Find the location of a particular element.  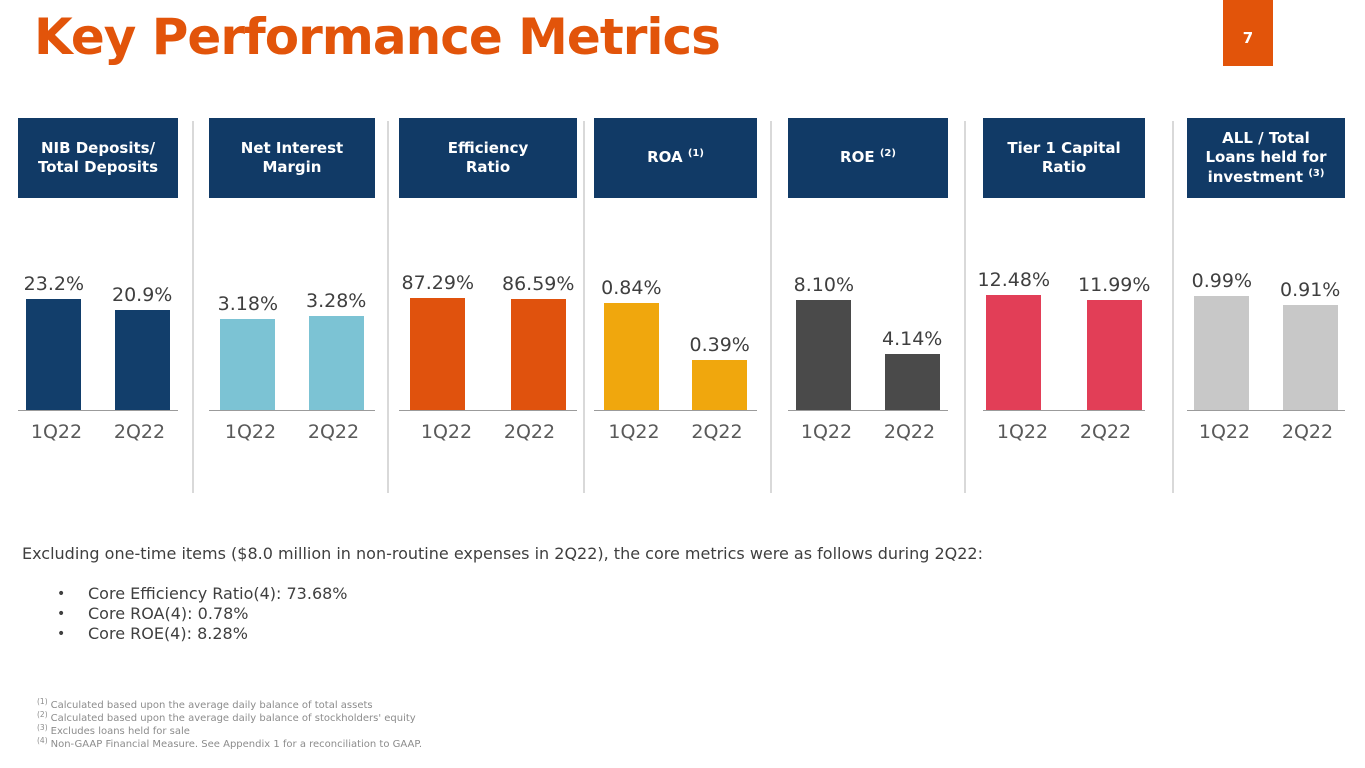

metric-title: ROE (2) is located at coordinates (868, 157).